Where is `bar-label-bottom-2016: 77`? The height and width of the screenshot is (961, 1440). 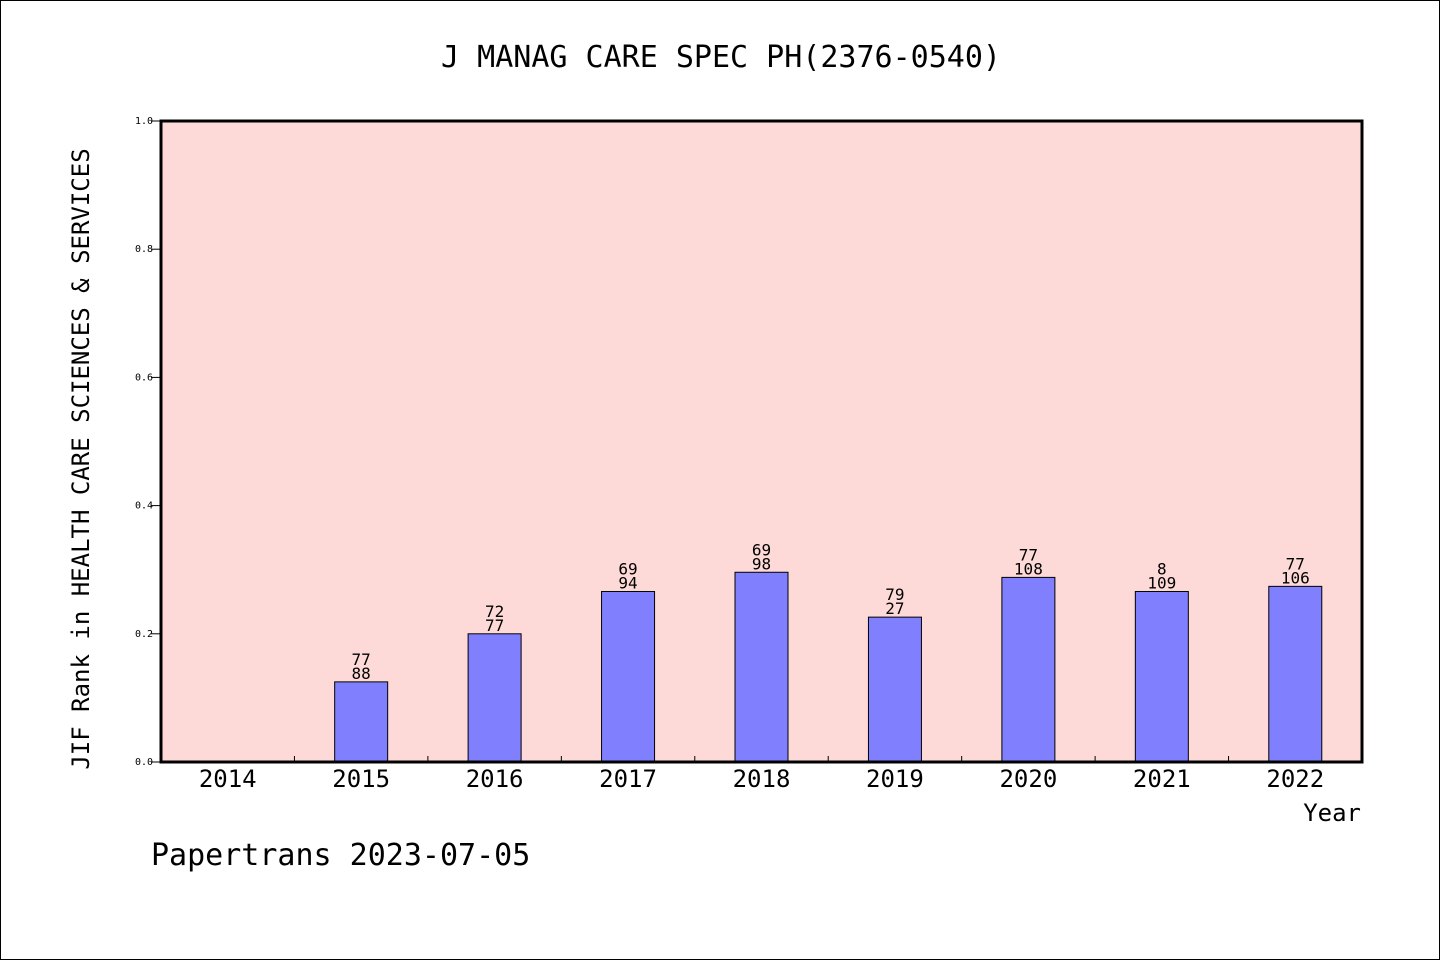
bar-label-bottom-2016: 77 is located at coordinates (494, 625).